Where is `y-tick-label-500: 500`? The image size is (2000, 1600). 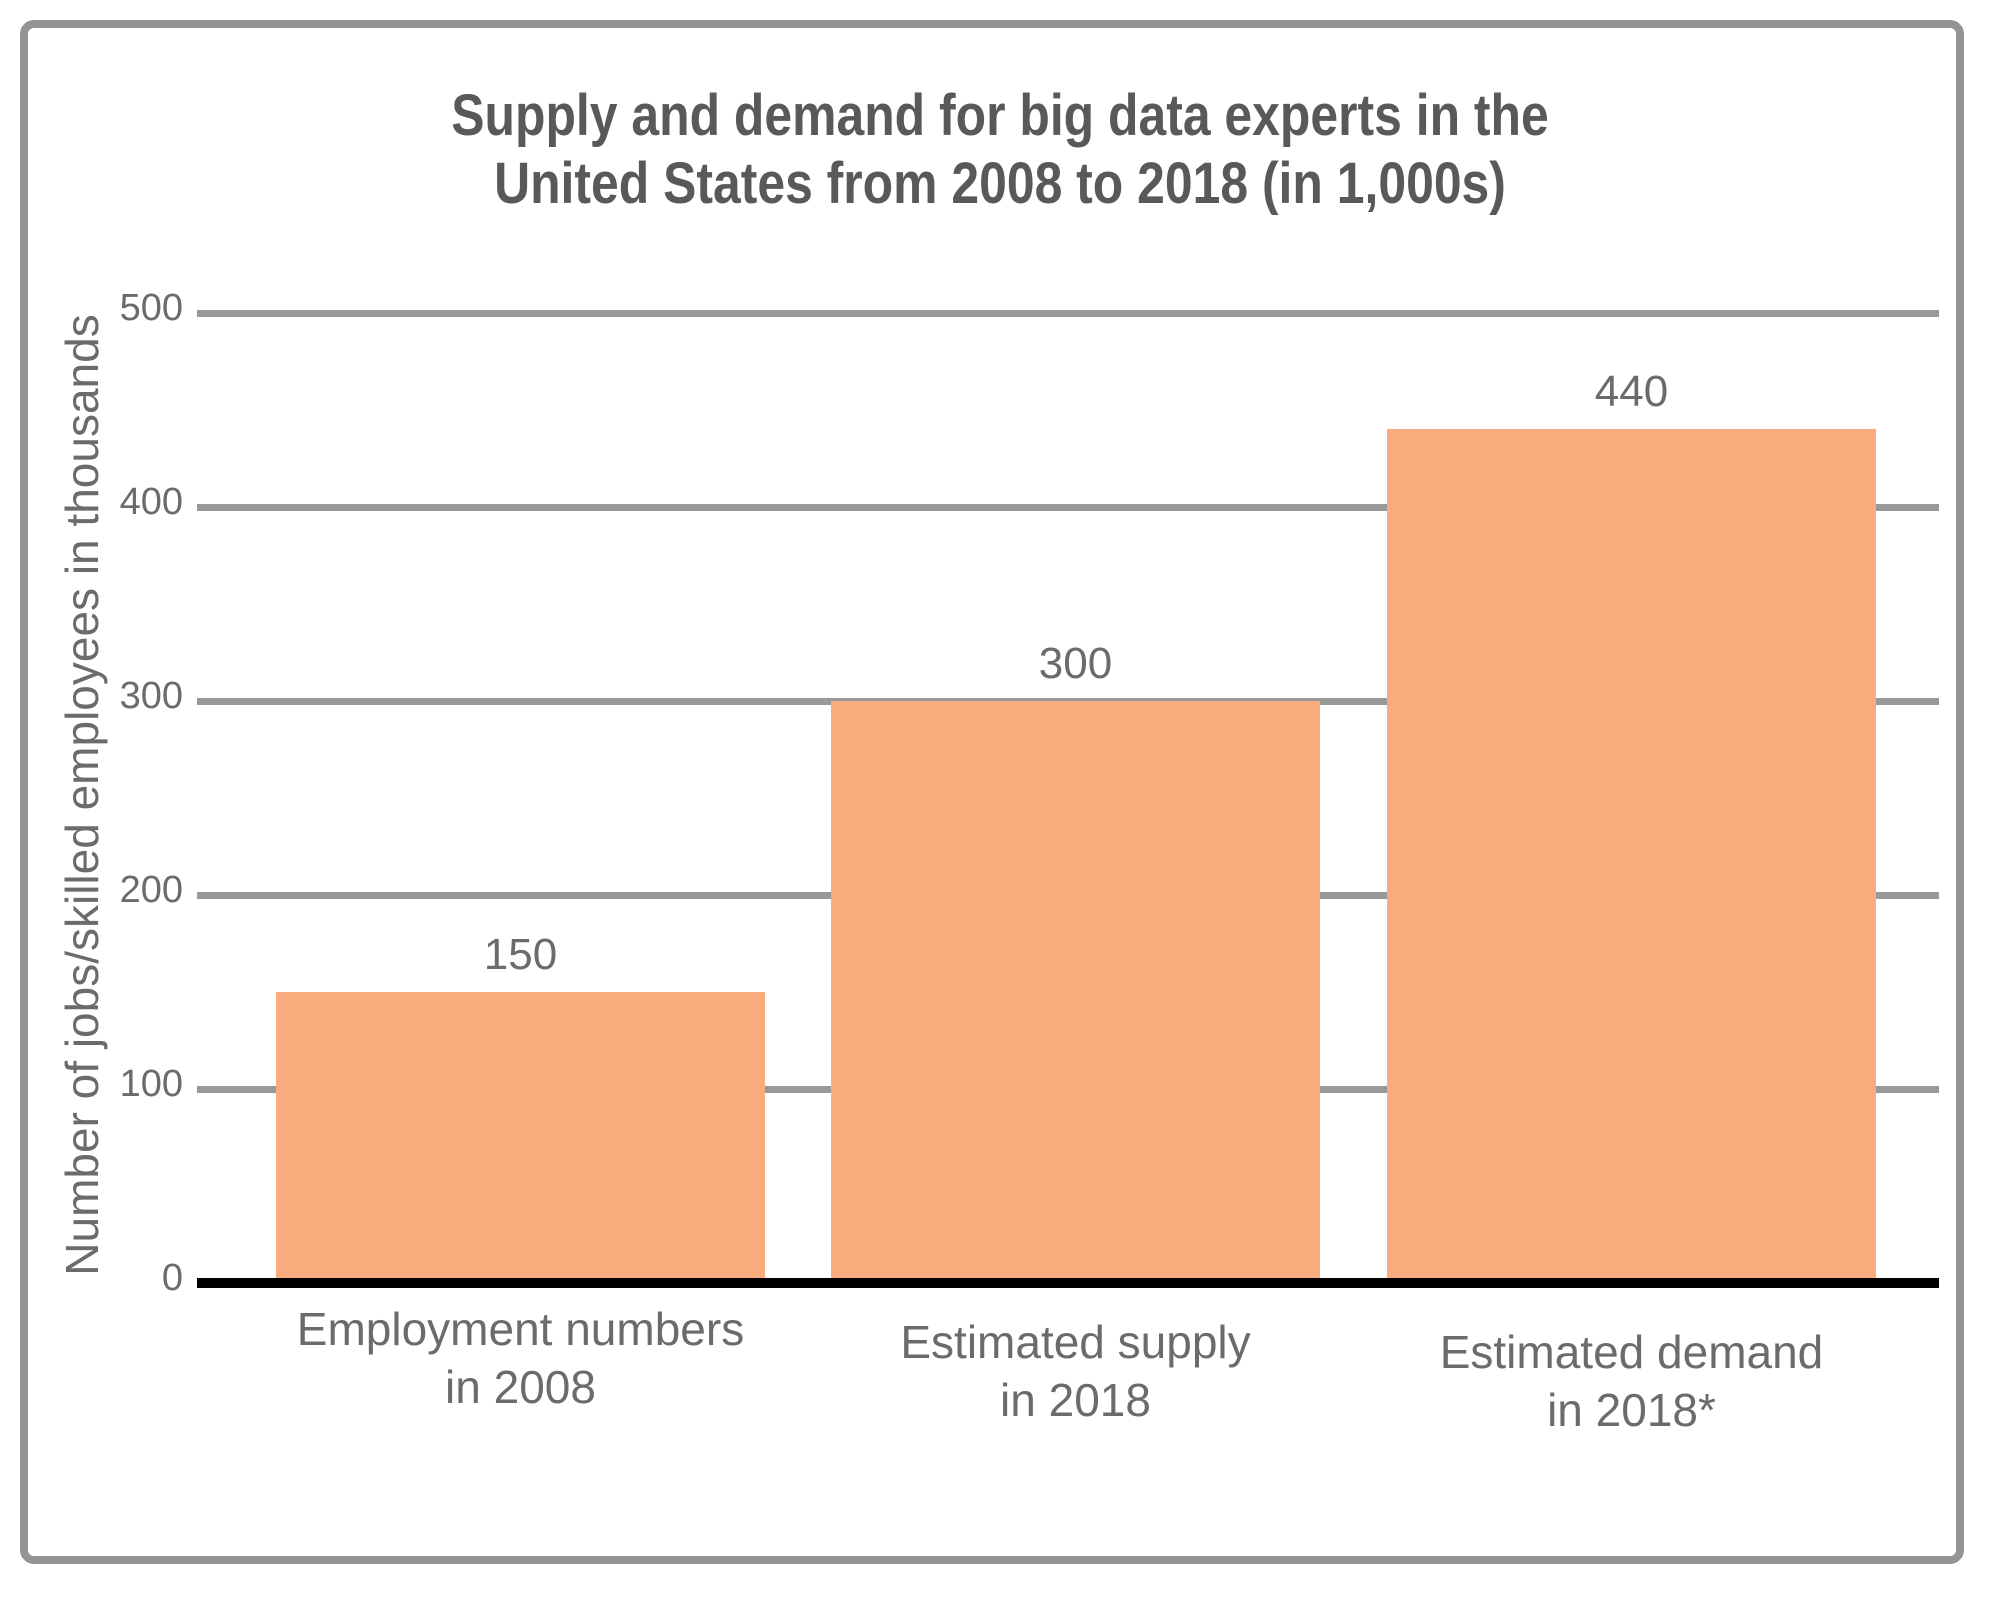 y-tick-label-500: 500 is located at coordinates (151, 308).